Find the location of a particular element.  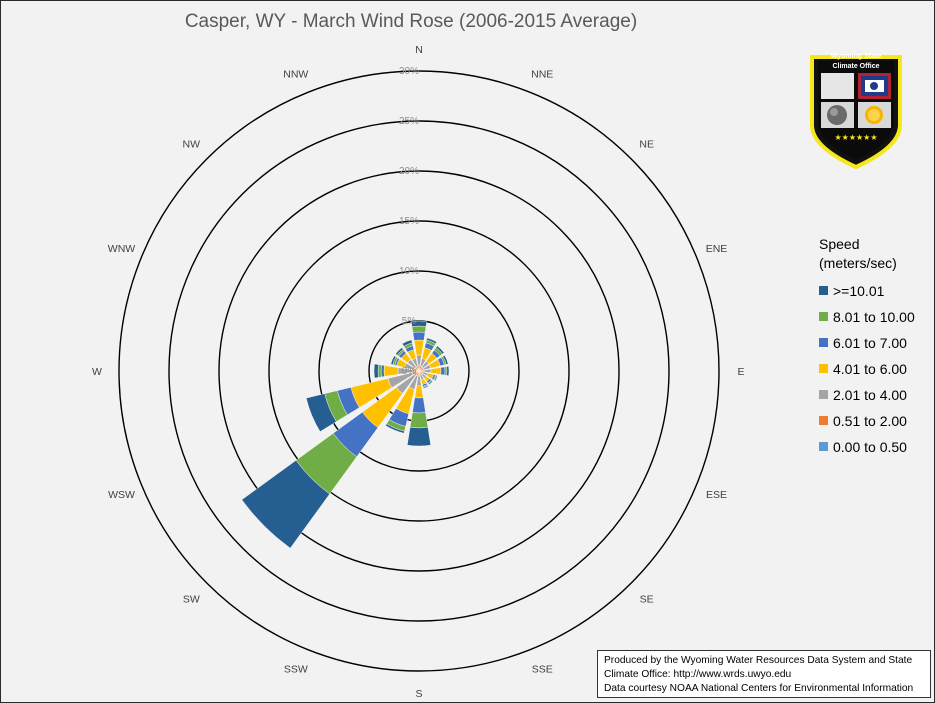

credits-line2: Climate Office: http://www.wrds.uwyo.edu is located at coordinates (698, 674).